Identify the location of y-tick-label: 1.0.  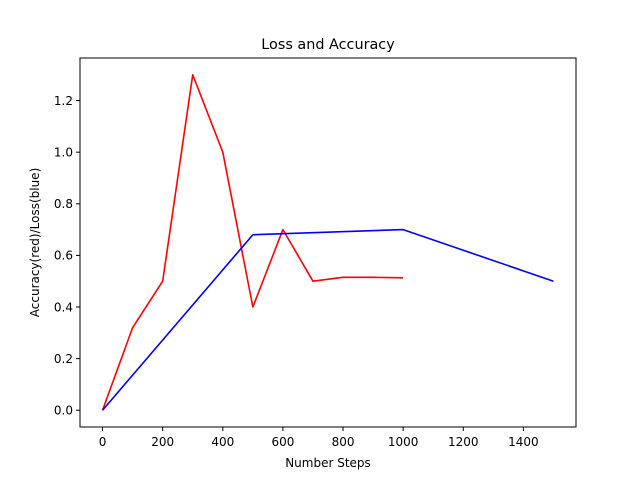
(63, 152).